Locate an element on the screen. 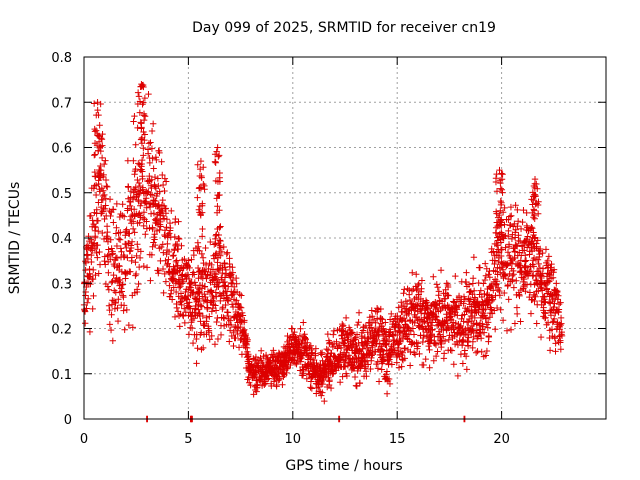  x-tick-label: 5 is located at coordinates (188, 439).